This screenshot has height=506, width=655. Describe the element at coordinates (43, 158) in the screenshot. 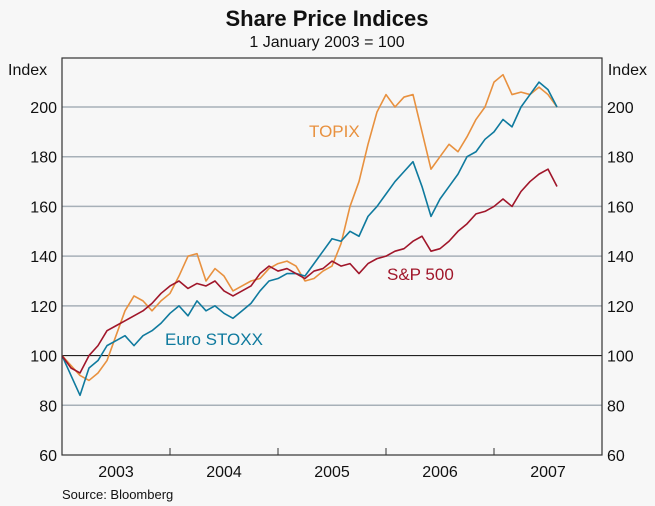

I see `y-tick-label-left: 180` at that location.